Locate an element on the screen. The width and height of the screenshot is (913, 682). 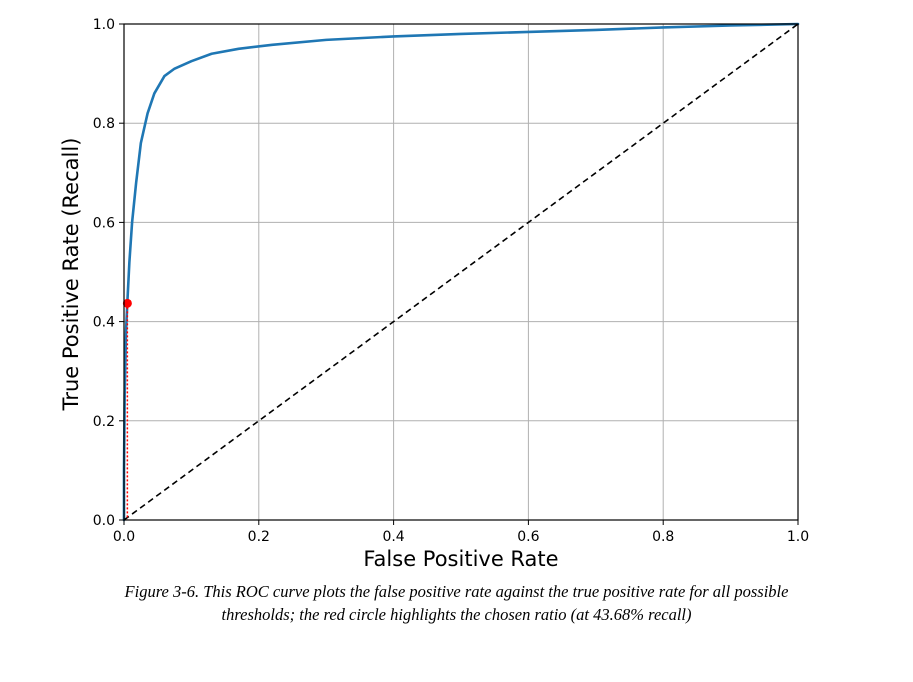
highlight-point is located at coordinates (127, 303).